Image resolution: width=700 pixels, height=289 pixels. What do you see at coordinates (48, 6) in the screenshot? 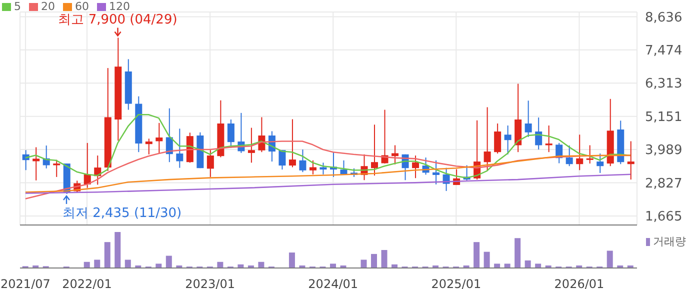
I see `legend-label: 20` at bounding box center [48, 6].